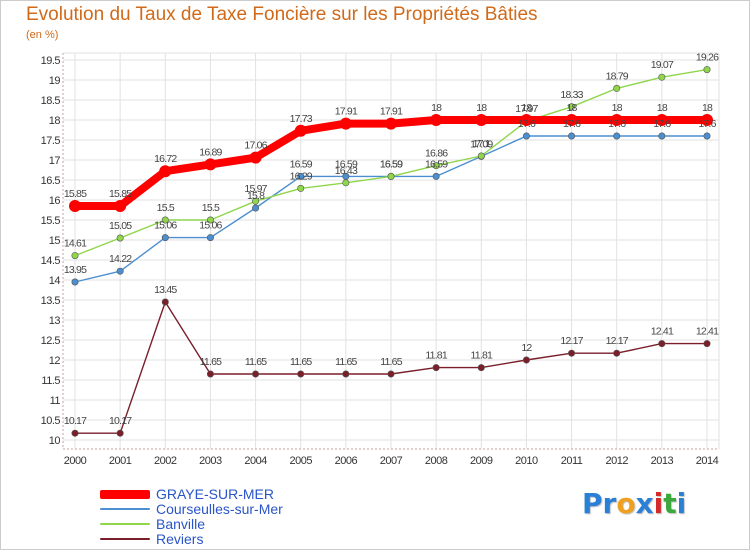 This screenshot has height=550, width=750. What do you see at coordinates (526, 461) in the screenshot?
I see `x-tick-label: 2010` at bounding box center [526, 461].